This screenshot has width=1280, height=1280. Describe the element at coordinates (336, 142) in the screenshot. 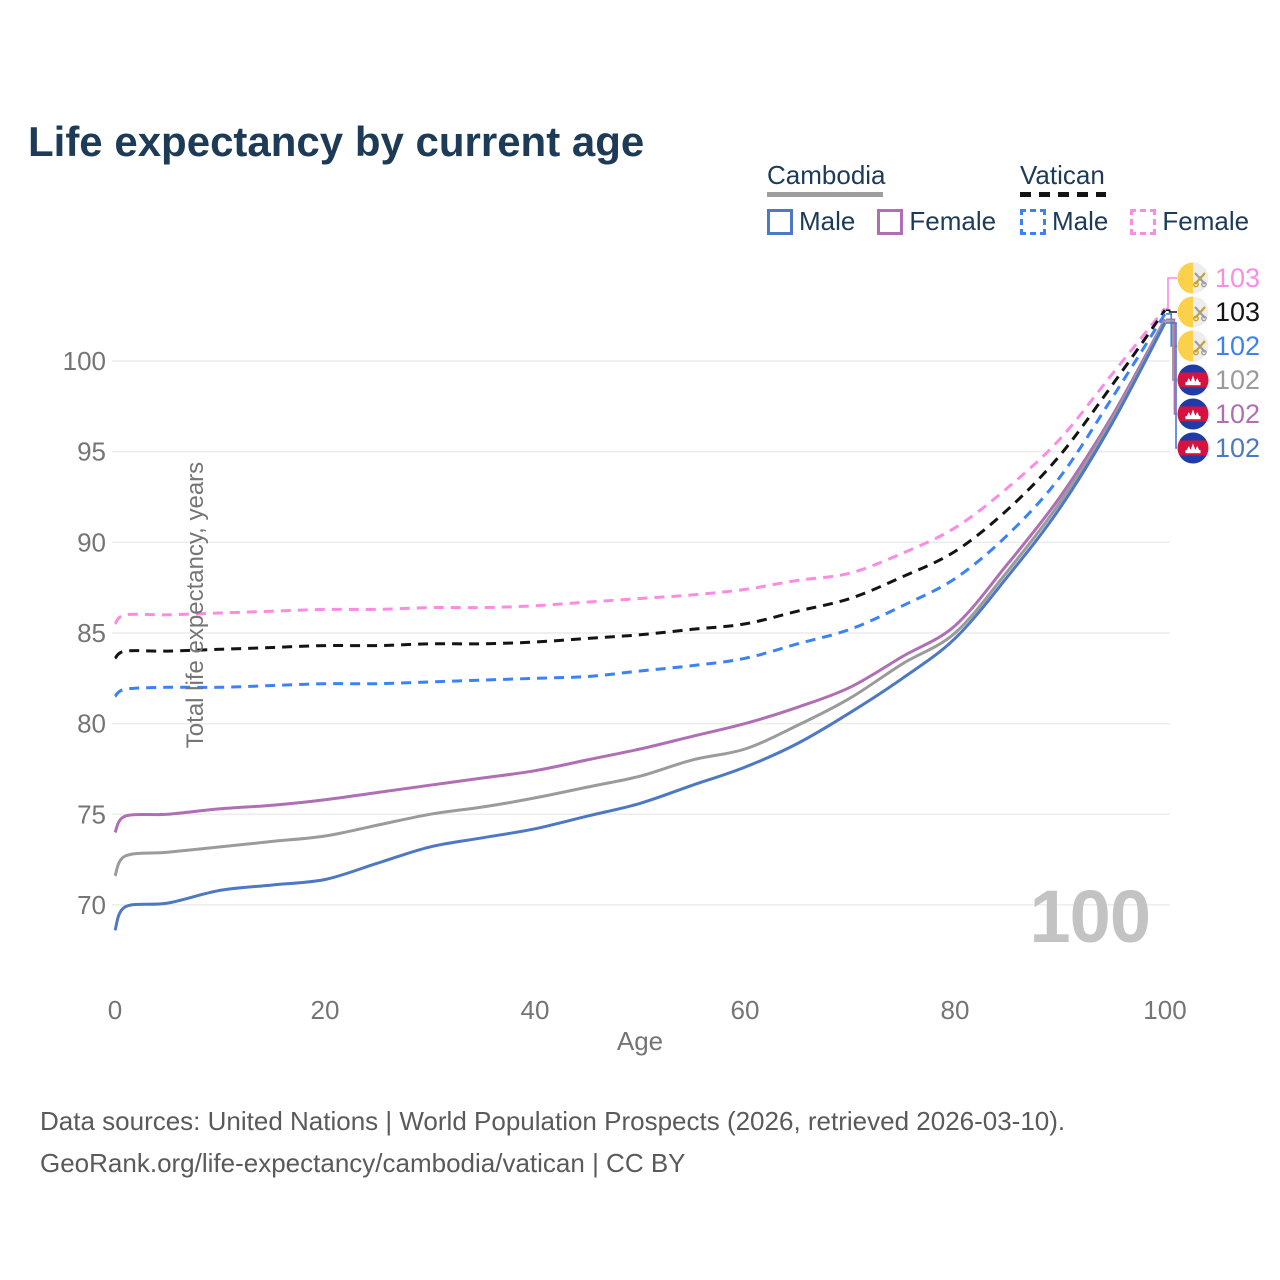

I see `page-title: Life expectancy by current age` at that location.